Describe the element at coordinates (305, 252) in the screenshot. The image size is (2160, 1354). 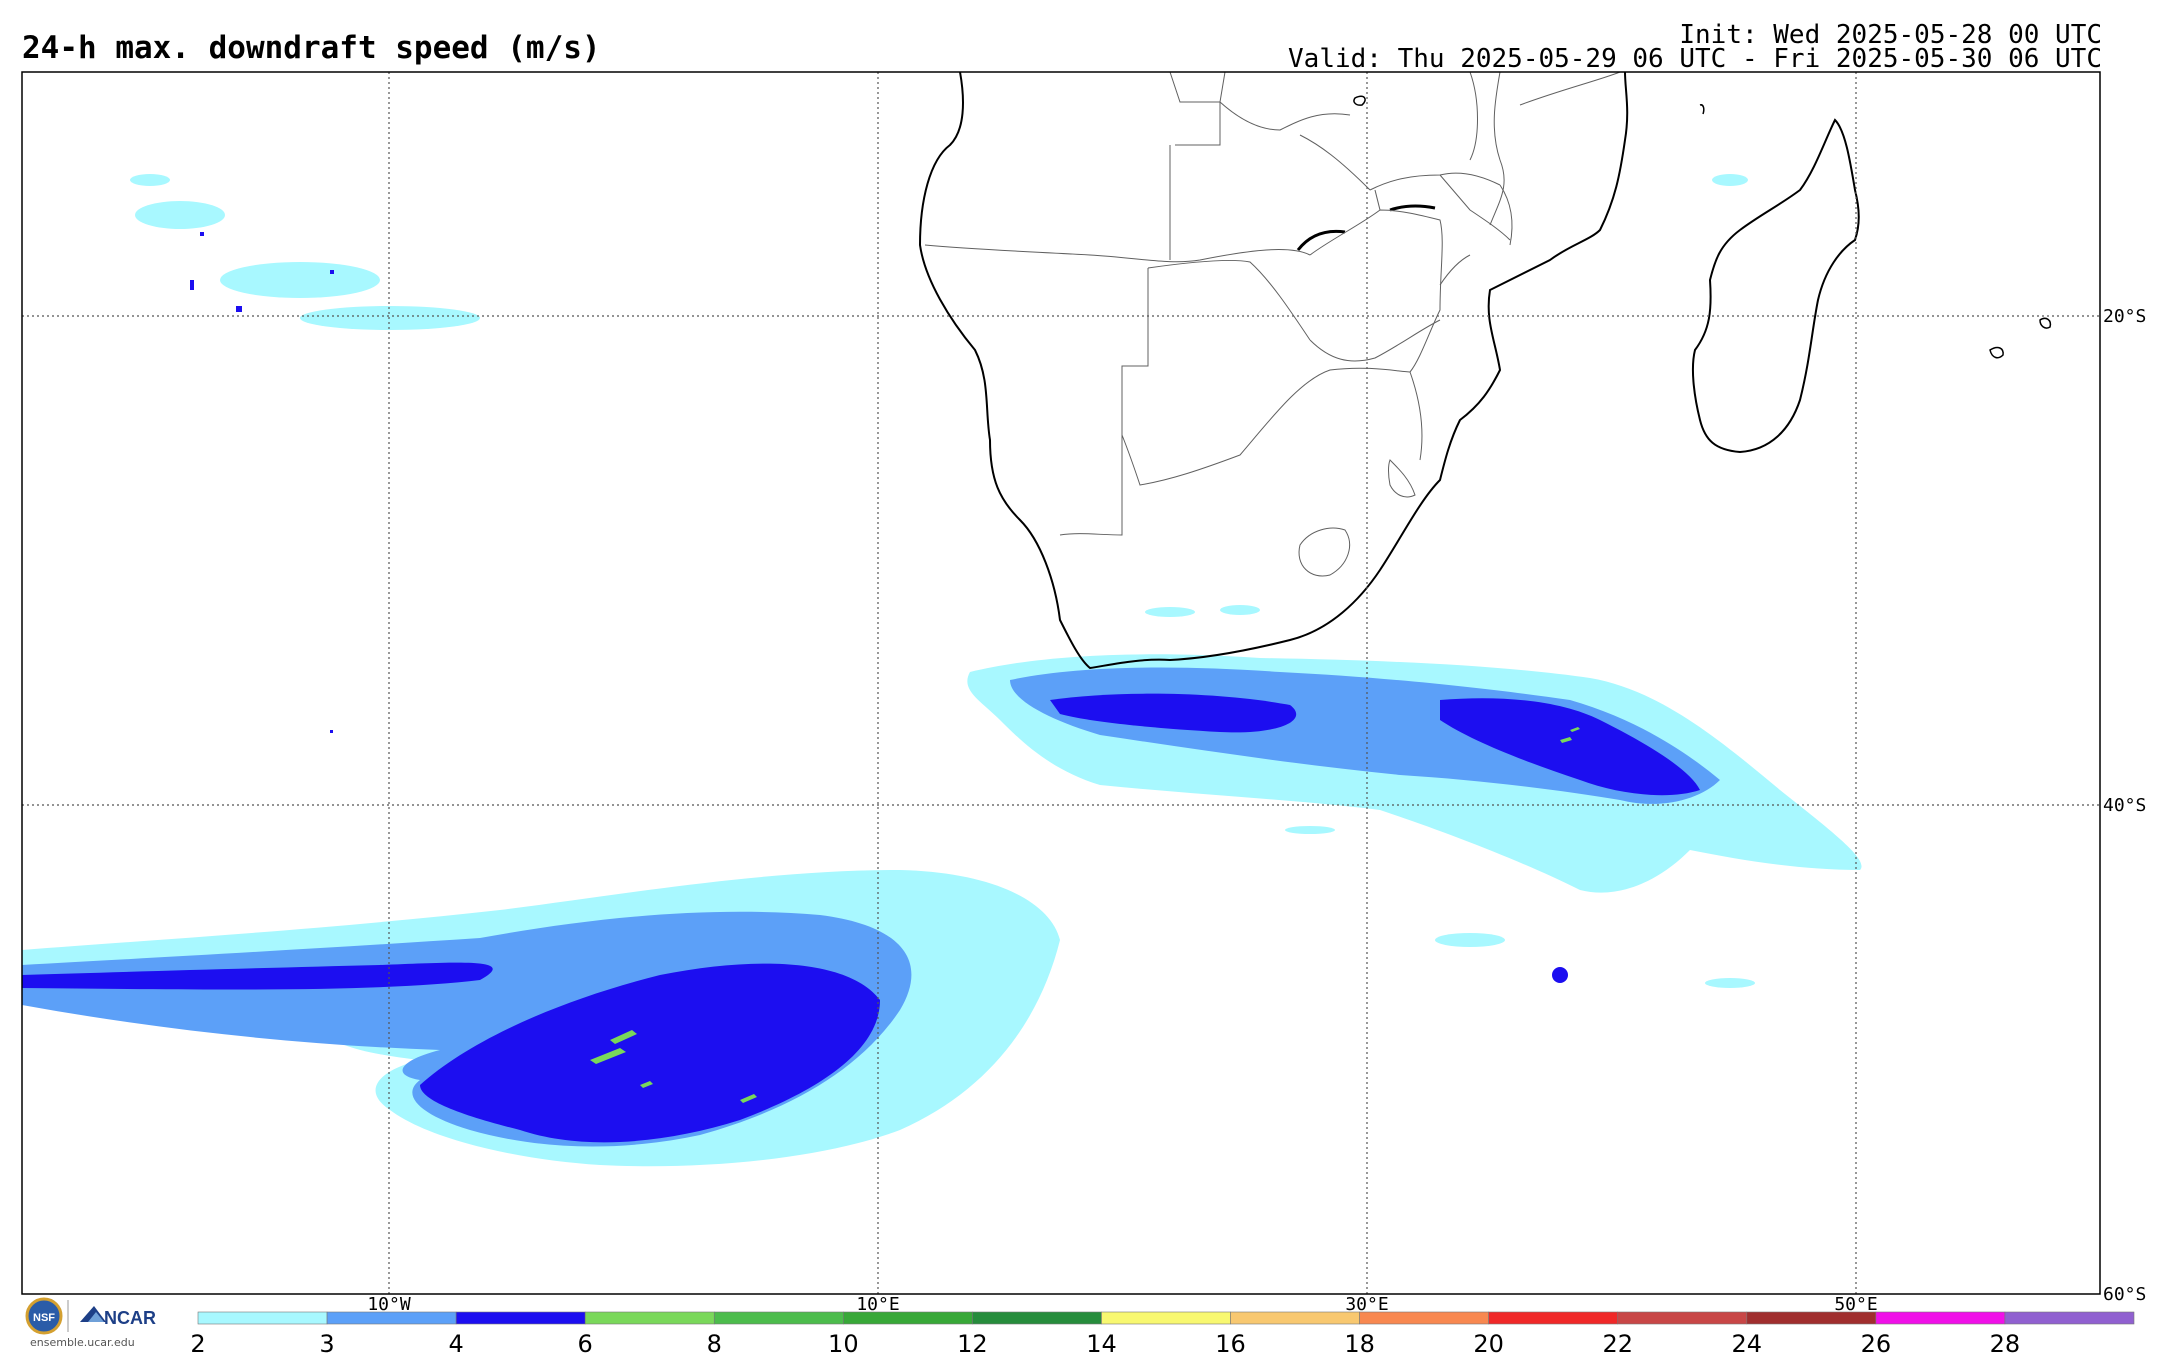
I see `nw-scatter` at that location.